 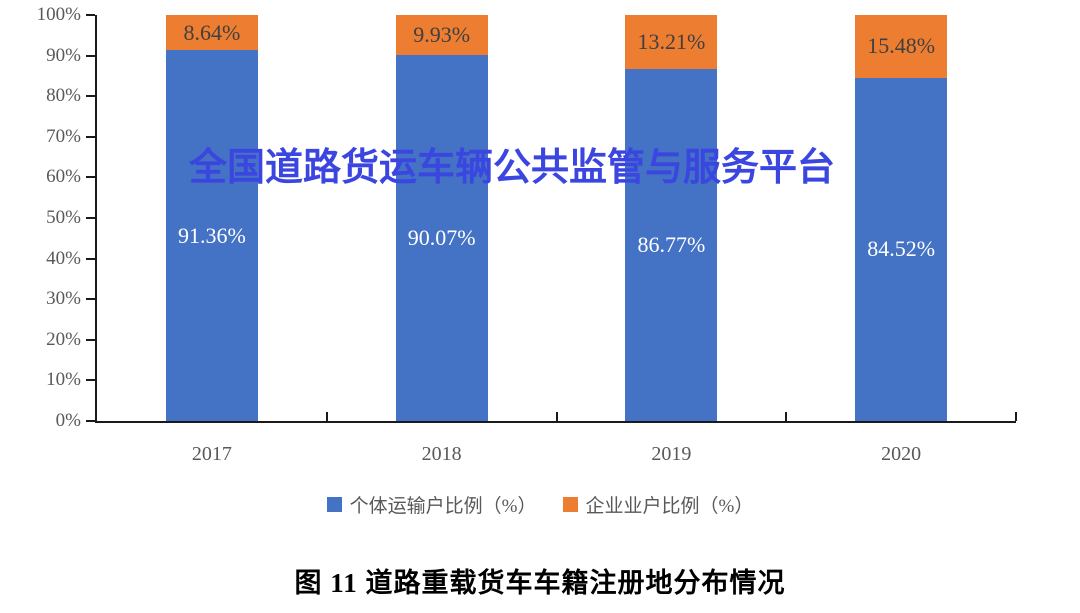 I want to click on bar-data-label: 86.77%, so click(x=671, y=244).